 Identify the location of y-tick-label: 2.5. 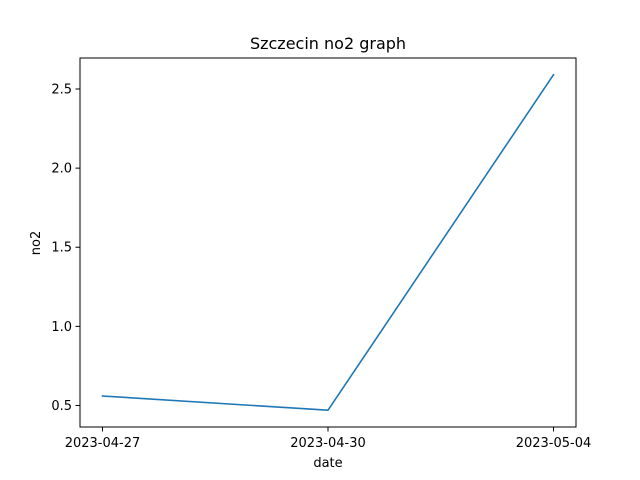
(61, 90).